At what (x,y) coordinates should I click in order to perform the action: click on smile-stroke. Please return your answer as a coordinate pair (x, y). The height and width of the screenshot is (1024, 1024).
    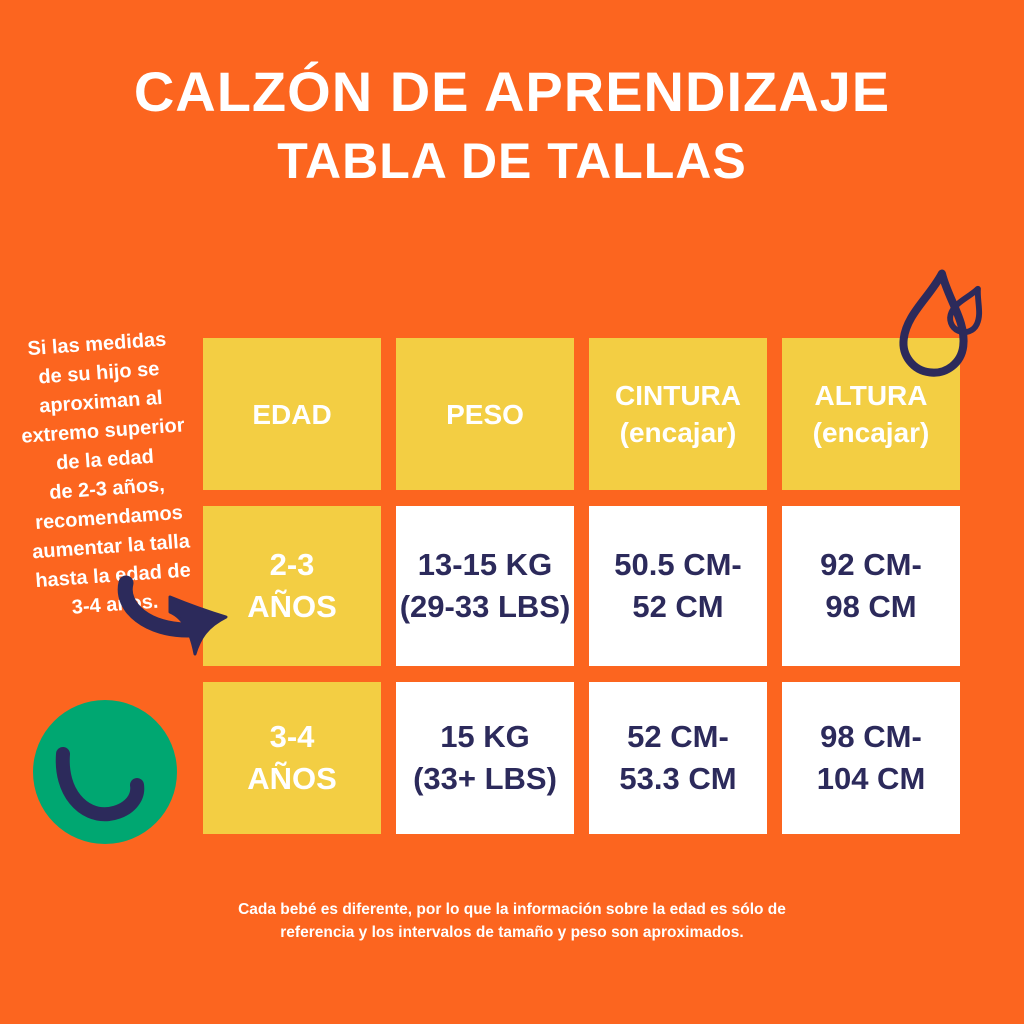
    Looking at the image, I should click on (100, 784).